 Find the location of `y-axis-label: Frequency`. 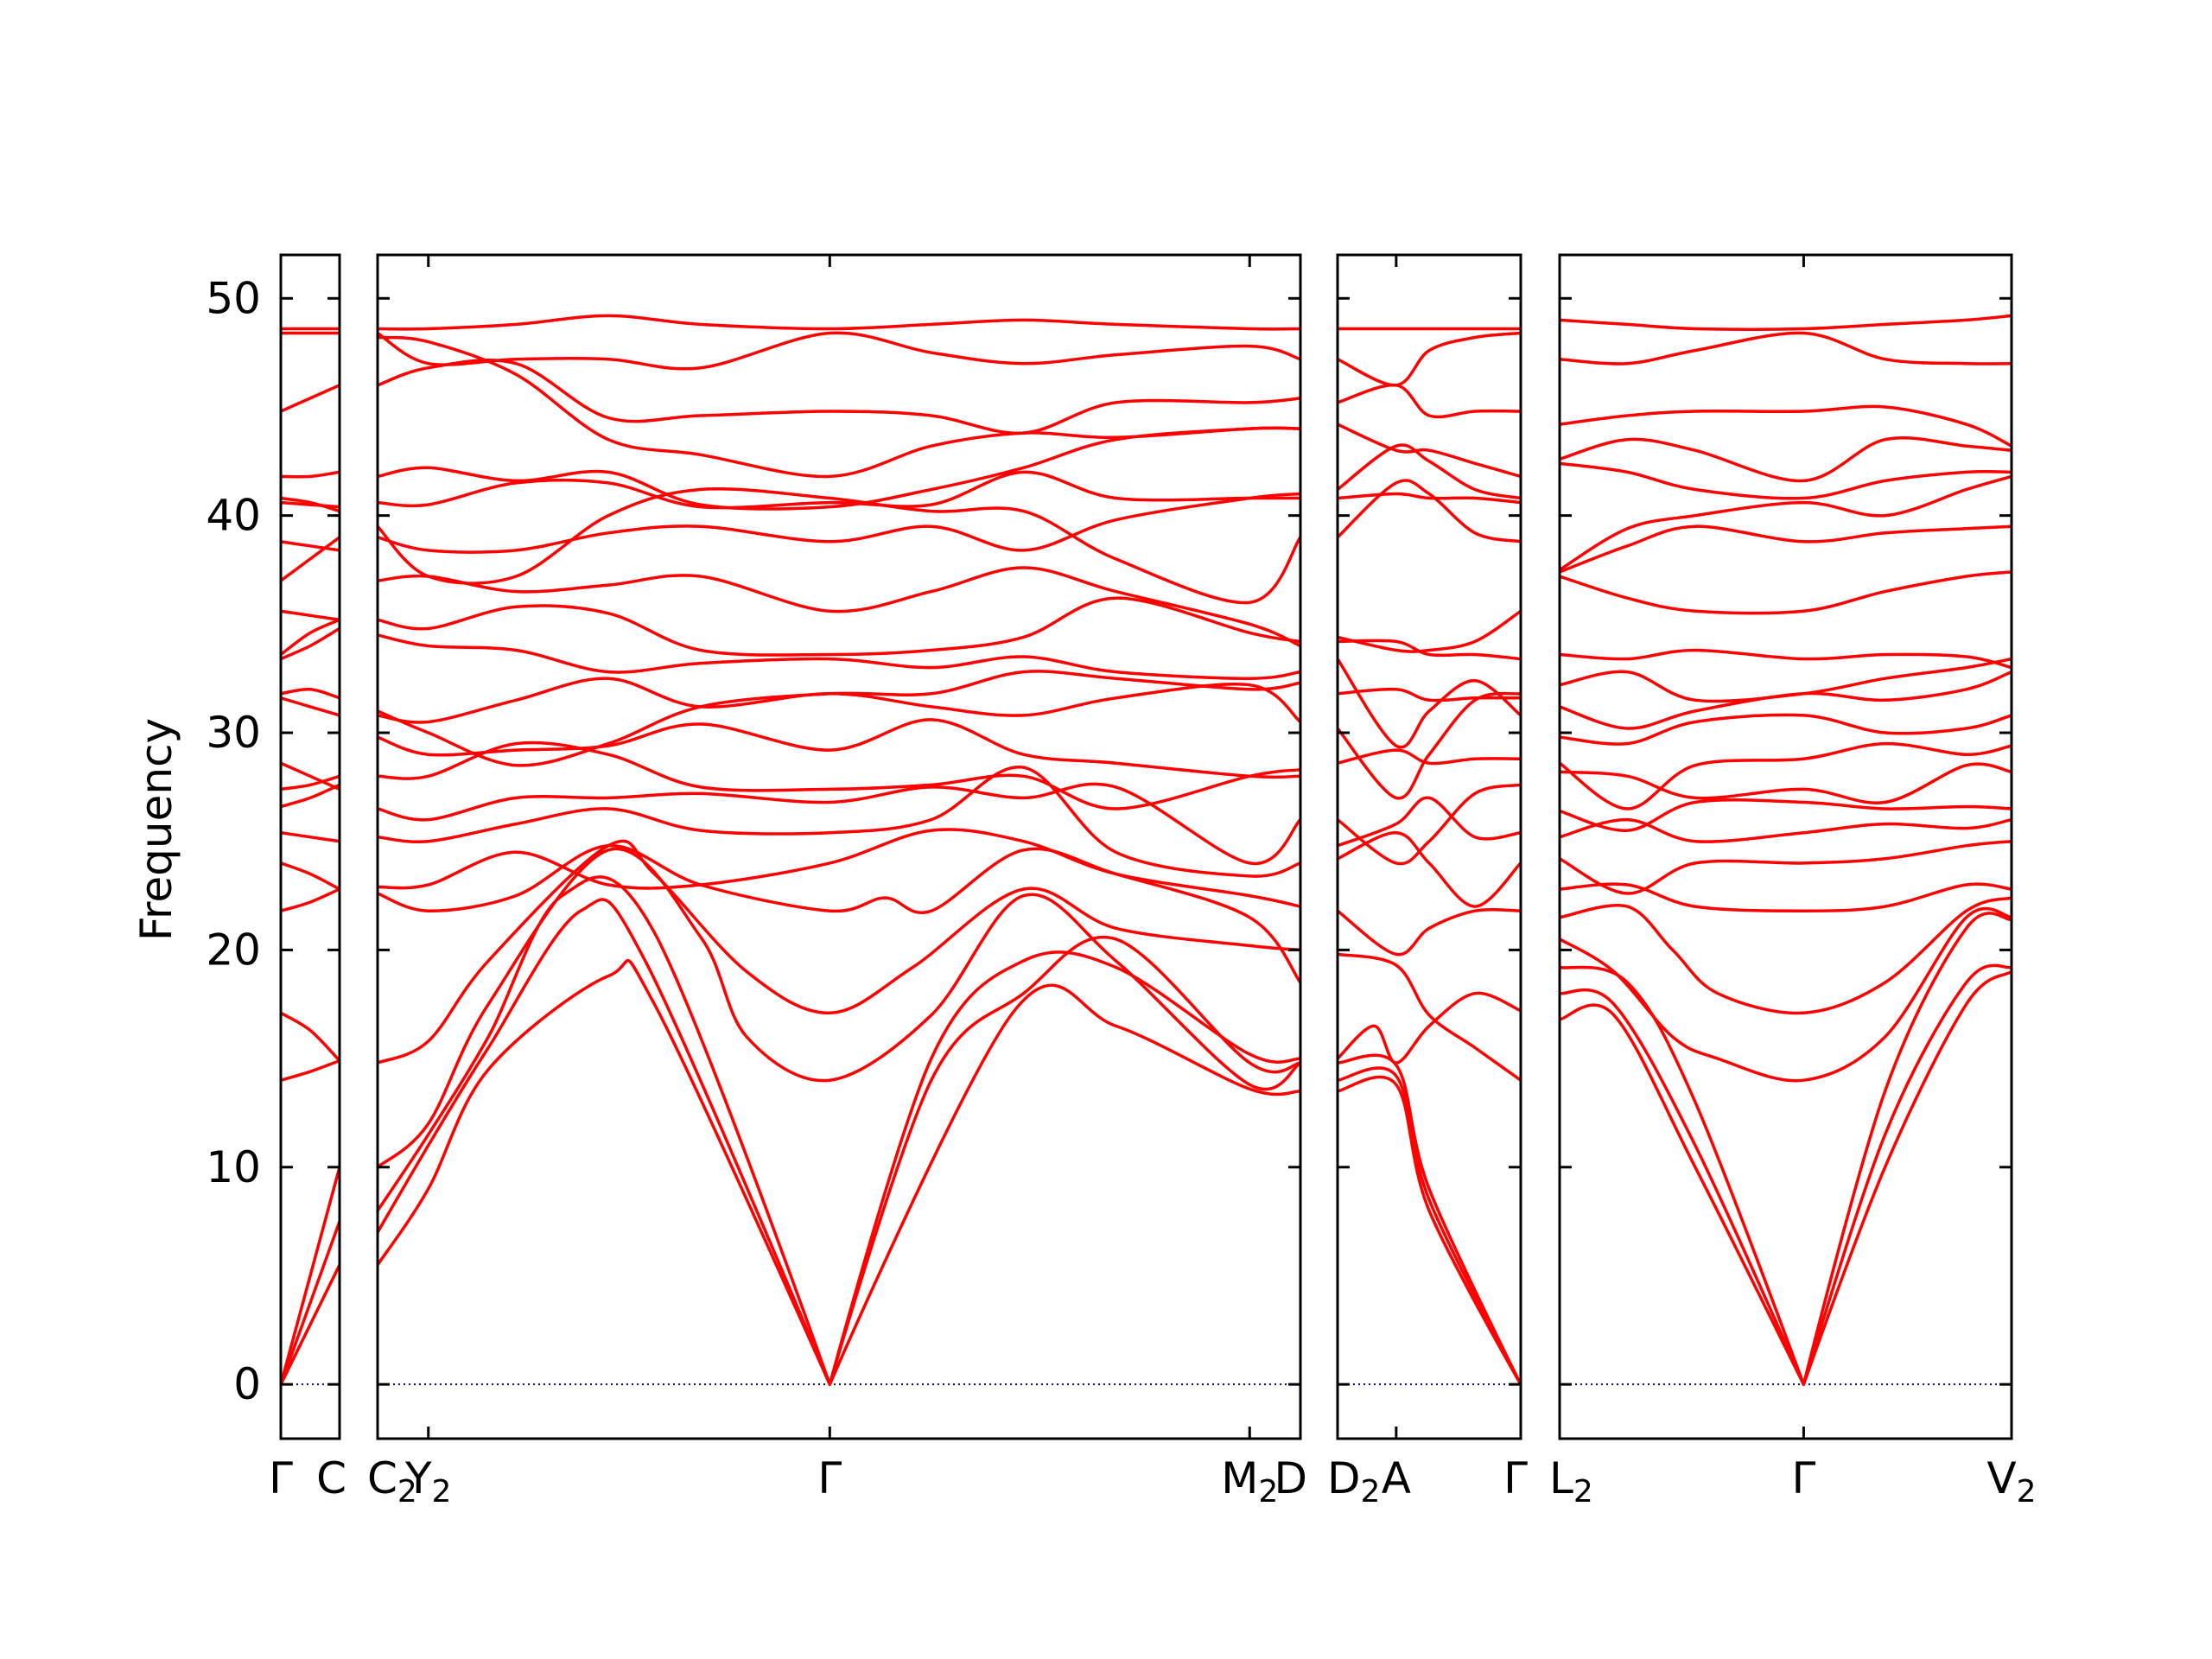

y-axis-label: Frequency is located at coordinates (156, 829).